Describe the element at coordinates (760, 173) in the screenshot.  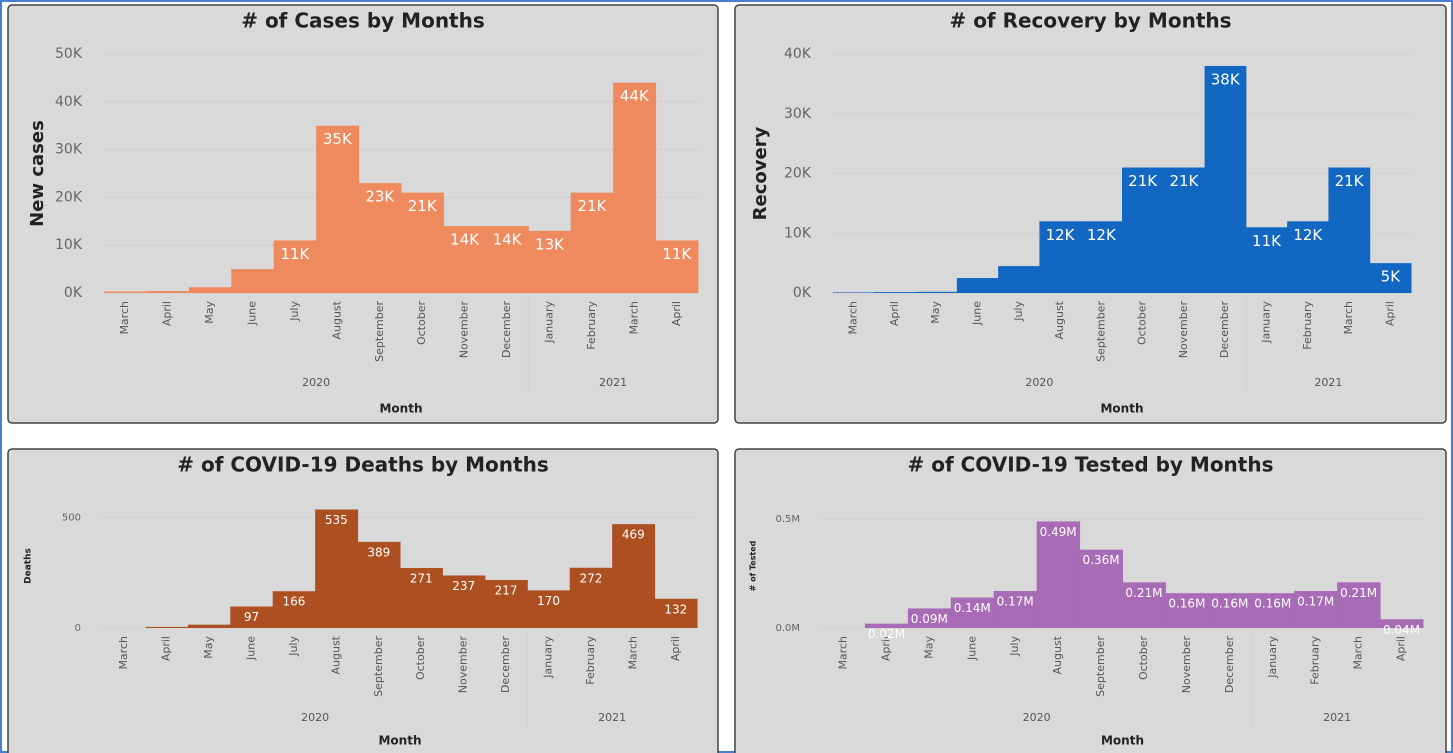
I see `y-axis-label: Recovery` at that location.